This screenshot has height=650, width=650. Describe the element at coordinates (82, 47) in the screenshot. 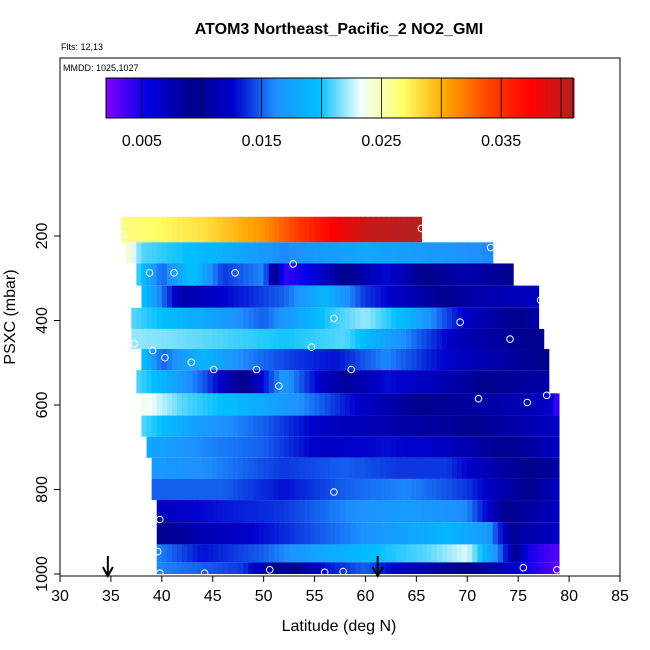

I see `flights-label: Flts: 12,13` at that location.